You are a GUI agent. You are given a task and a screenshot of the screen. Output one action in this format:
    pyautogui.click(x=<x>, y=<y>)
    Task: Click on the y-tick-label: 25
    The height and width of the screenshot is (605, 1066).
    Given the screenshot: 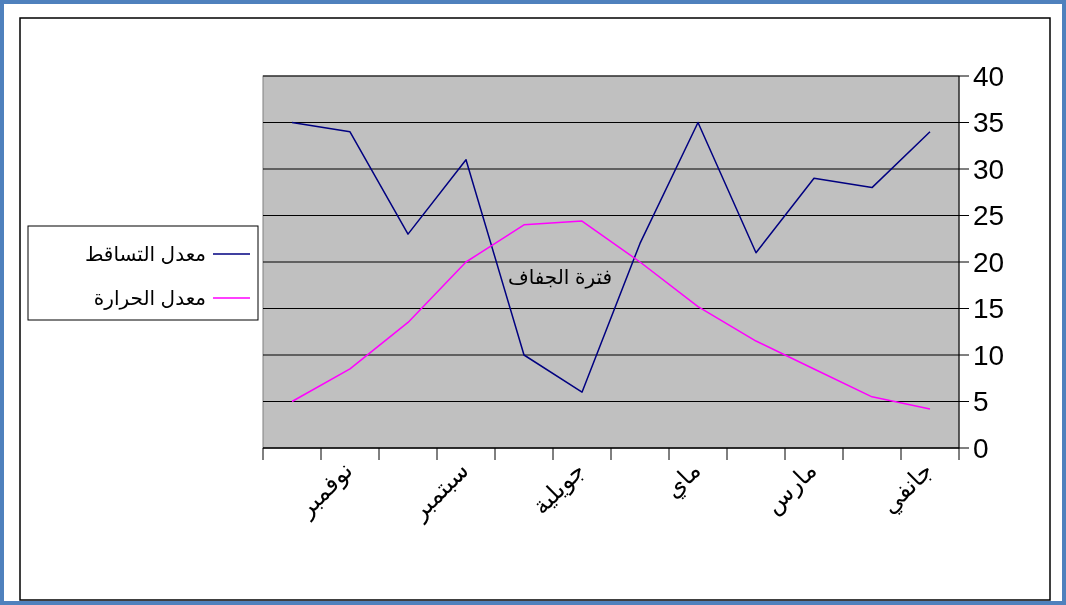 What is the action you would take?
    pyautogui.click(x=989, y=216)
    